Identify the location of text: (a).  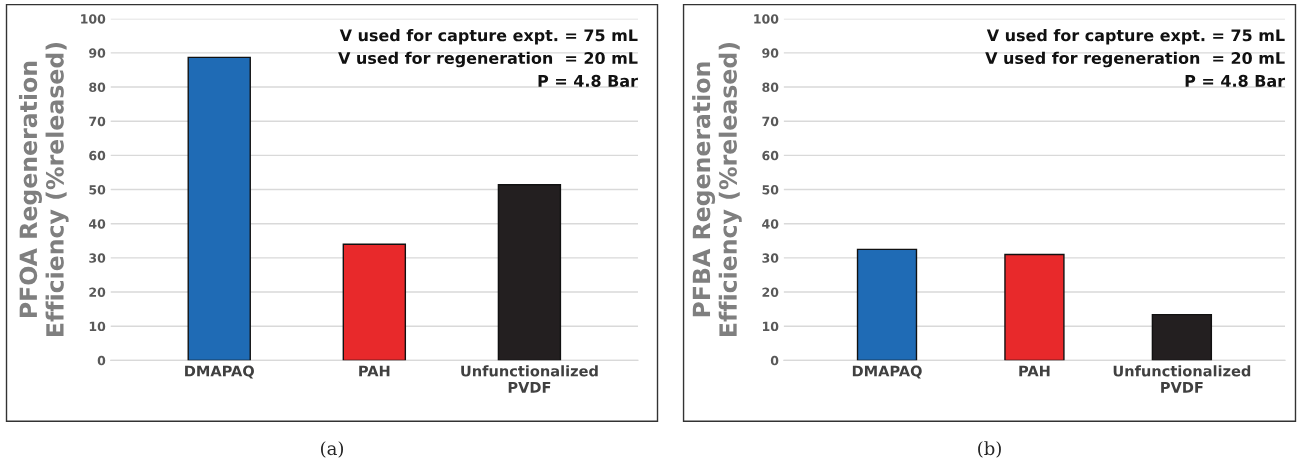
(332, 449).